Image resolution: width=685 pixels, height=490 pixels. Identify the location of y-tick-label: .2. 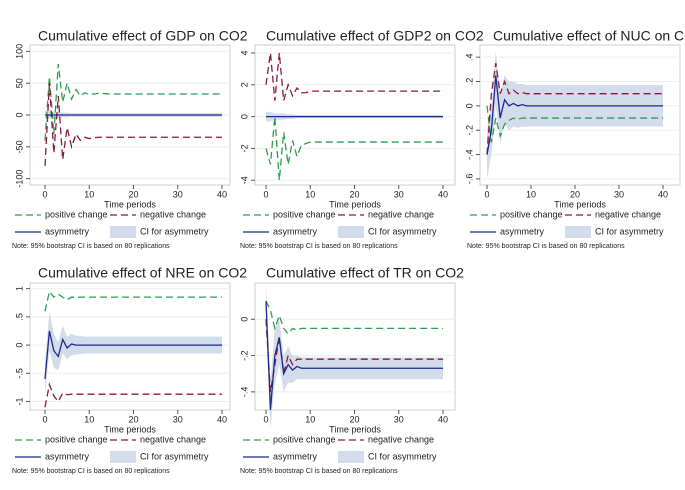
(469, 82).